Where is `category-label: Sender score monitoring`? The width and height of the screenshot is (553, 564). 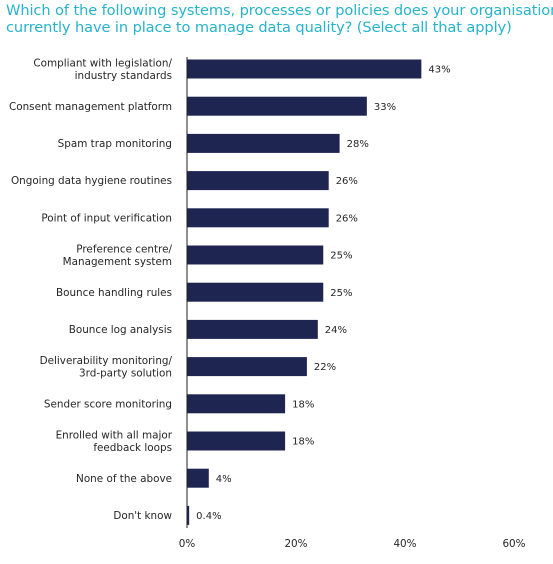
category-label: Sender score monitoring is located at coordinates (108, 404).